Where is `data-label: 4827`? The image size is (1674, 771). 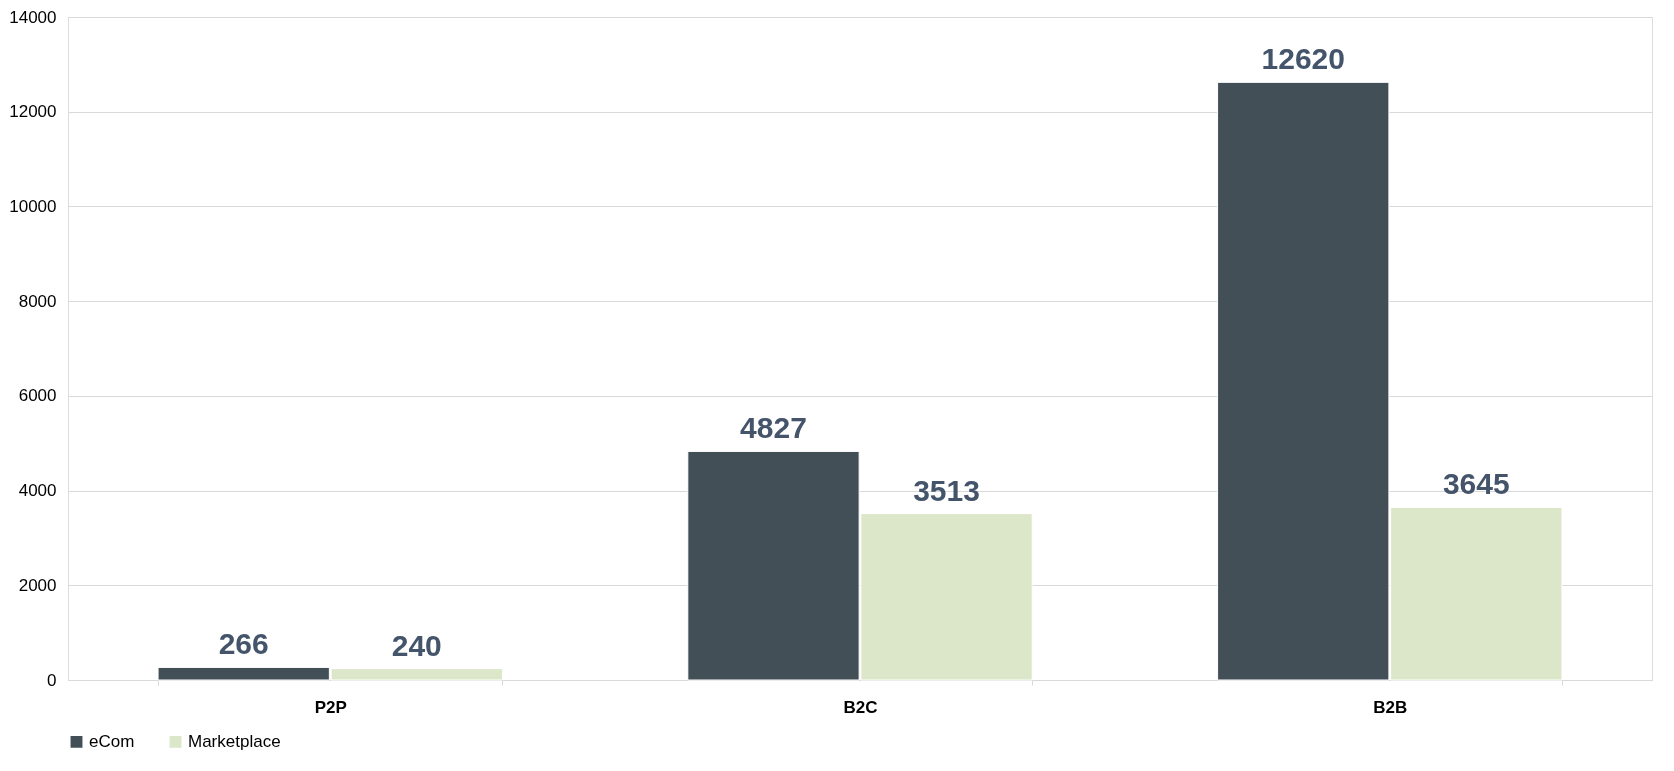 data-label: 4827 is located at coordinates (773, 428).